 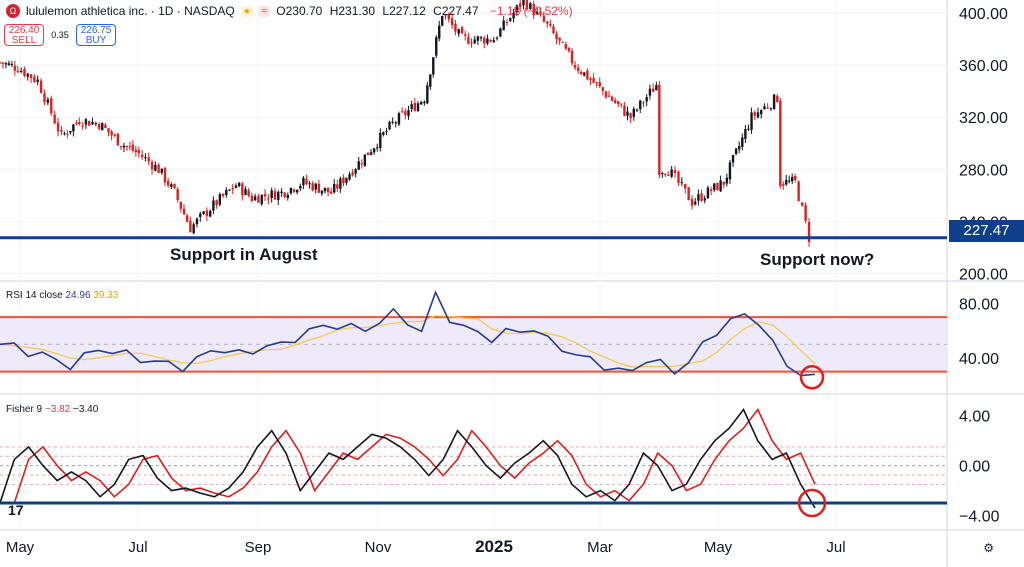 What do you see at coordinates (988, 548) in the screenshot?
I see `settings-gear-icon: ⚙` at bounding box center [988, 548].